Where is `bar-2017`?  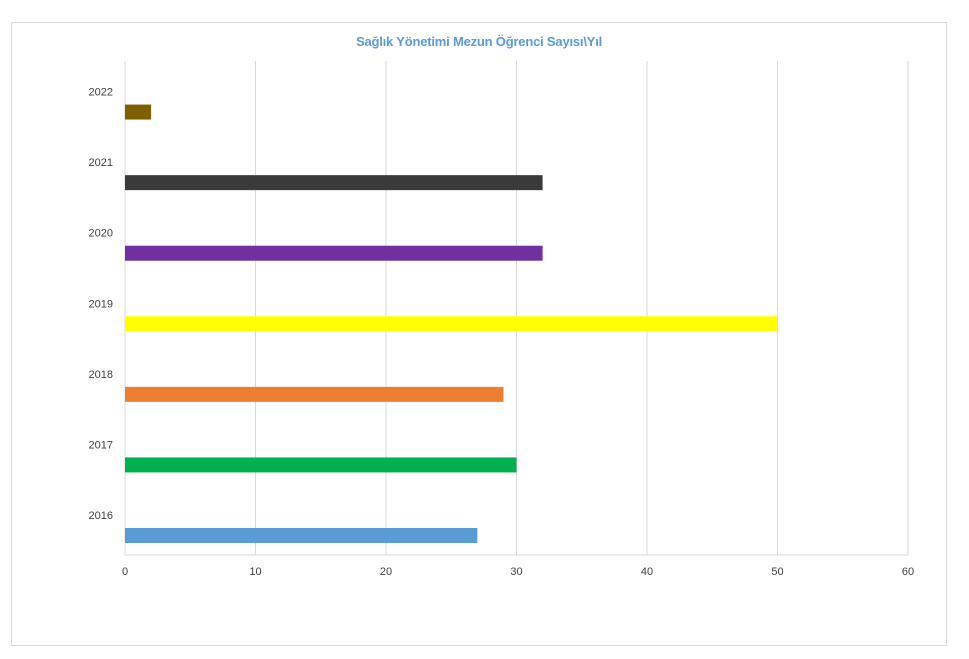
bar-2017 is located at coordinates (321, 465).